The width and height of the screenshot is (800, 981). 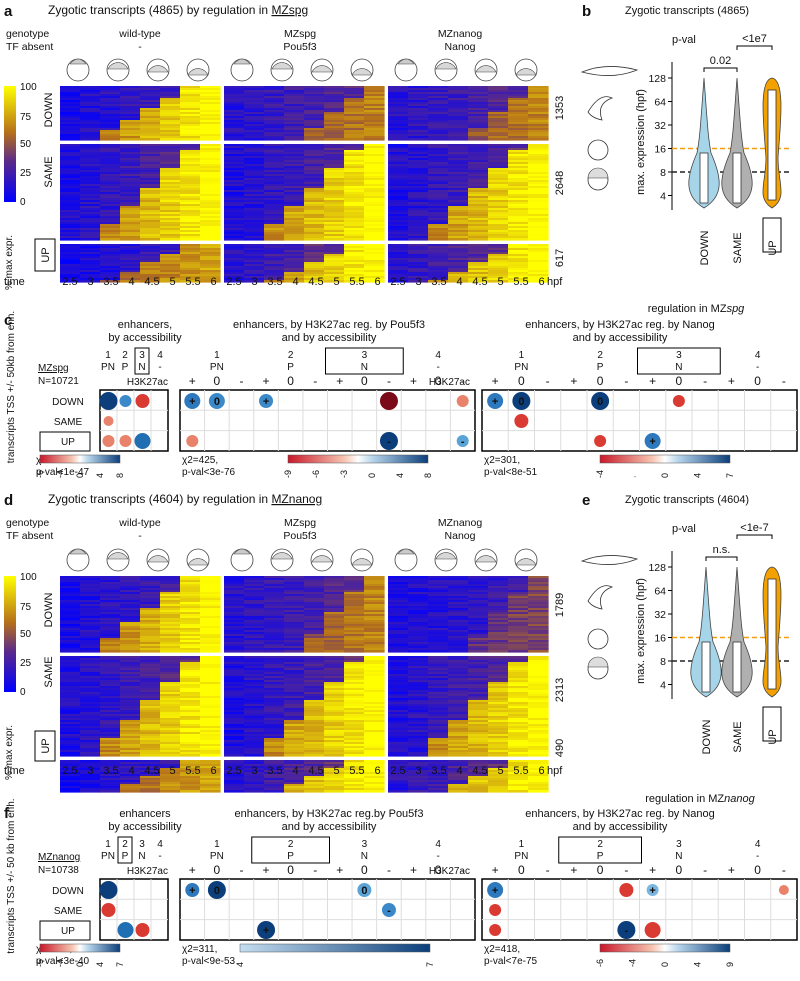 What do you see at coordinates (316, 474) in the screenshot?
I see `colorbar-tick: -6` at bounding box center [316, 474].